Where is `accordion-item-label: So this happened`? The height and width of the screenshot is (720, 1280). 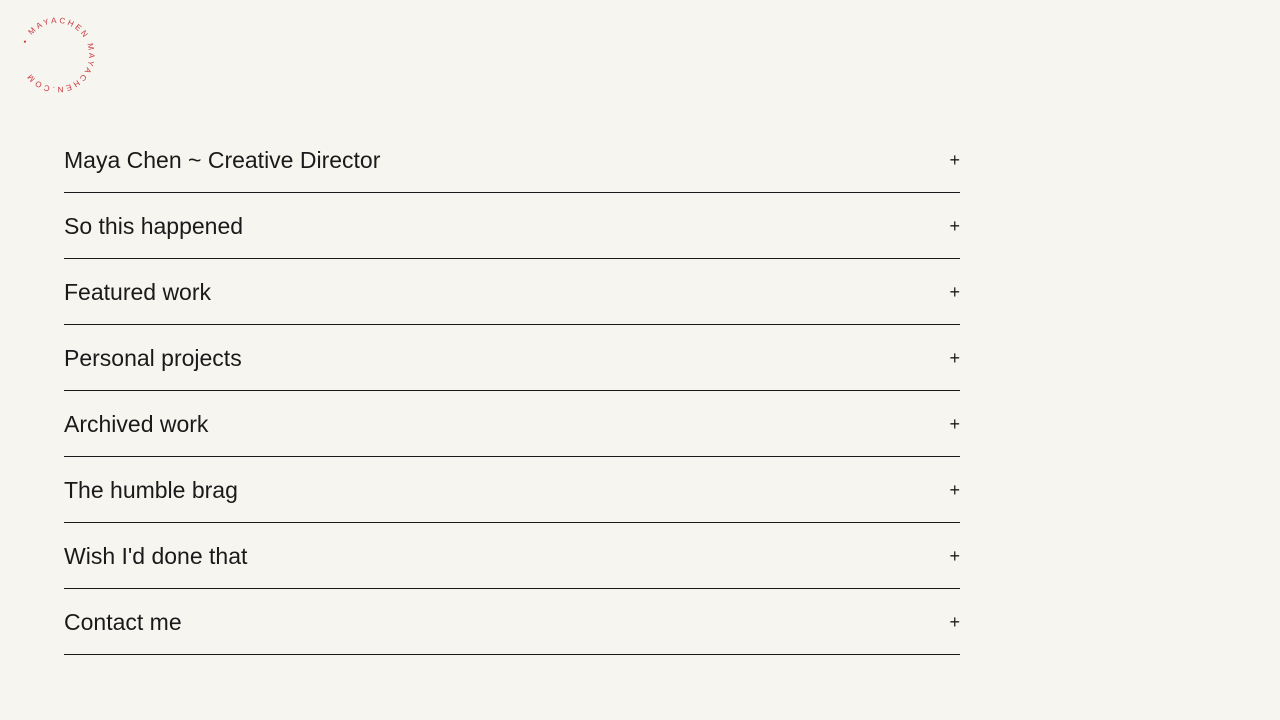 accordion-item-label: So this happened is located at coordinates (154, 226).